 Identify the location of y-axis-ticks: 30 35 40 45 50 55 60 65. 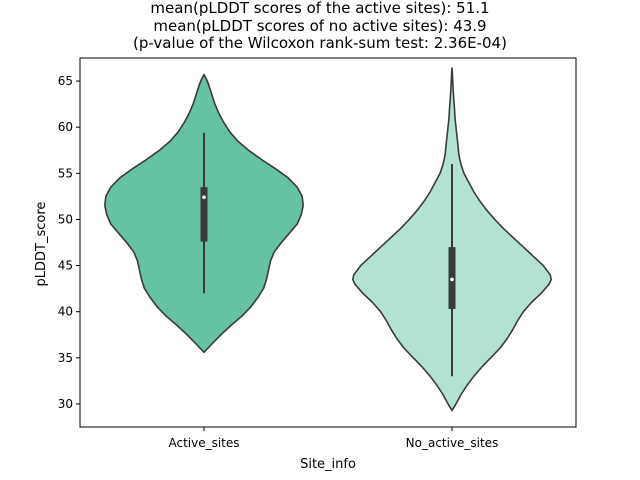
(69, 242).